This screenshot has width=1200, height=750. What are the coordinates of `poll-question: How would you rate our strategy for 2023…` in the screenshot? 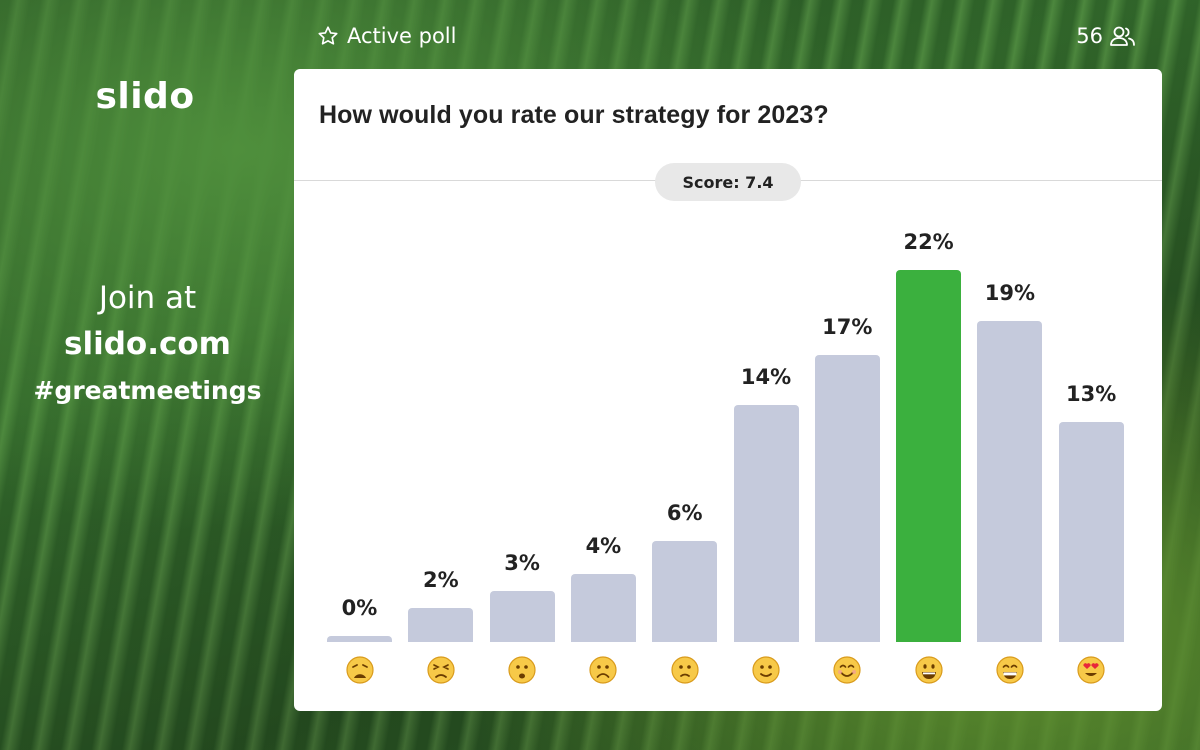 It's located at (574, 115).